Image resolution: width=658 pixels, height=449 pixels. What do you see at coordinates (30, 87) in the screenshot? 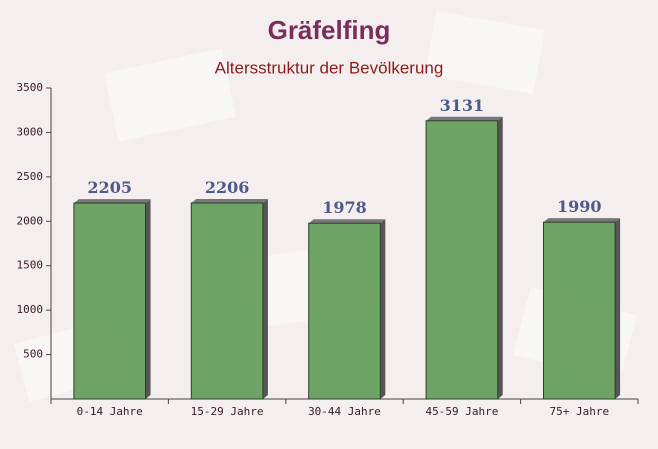
I see `y-tick-label: 3500` at bounding box center [30, 87].